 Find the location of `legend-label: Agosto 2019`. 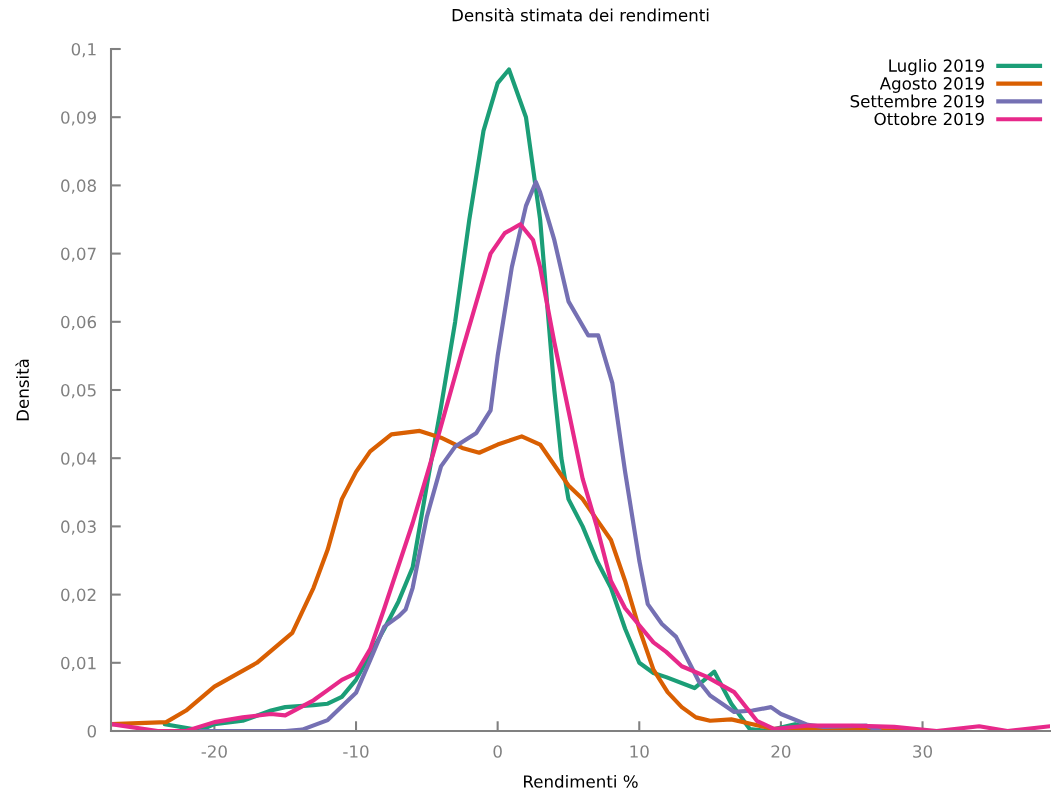

legend-label: Agosto 2019 is located at coordinates (931, 85).